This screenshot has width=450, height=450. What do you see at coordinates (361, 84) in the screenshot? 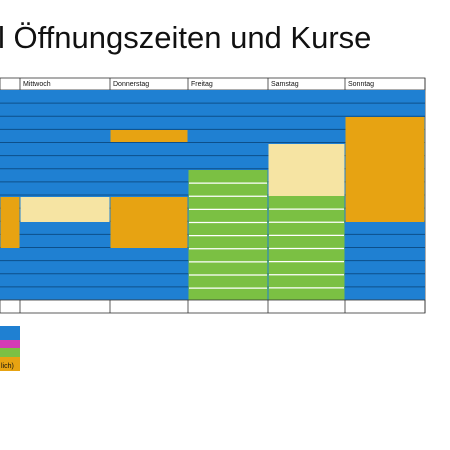
I see `column-header: Sonntag` at bounding box center [361, 84].